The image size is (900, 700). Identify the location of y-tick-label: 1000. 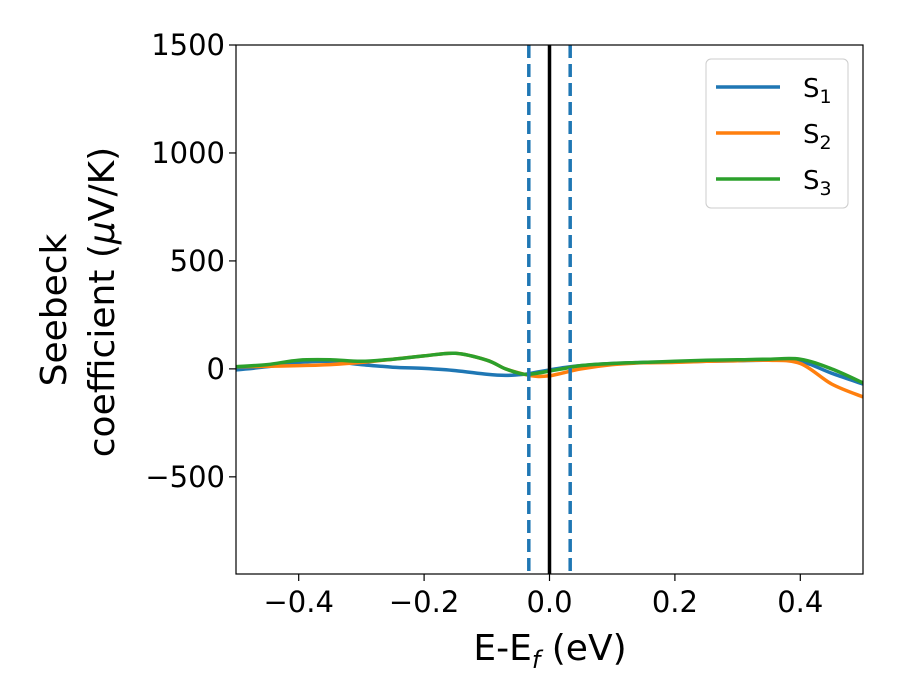
(188, 153).